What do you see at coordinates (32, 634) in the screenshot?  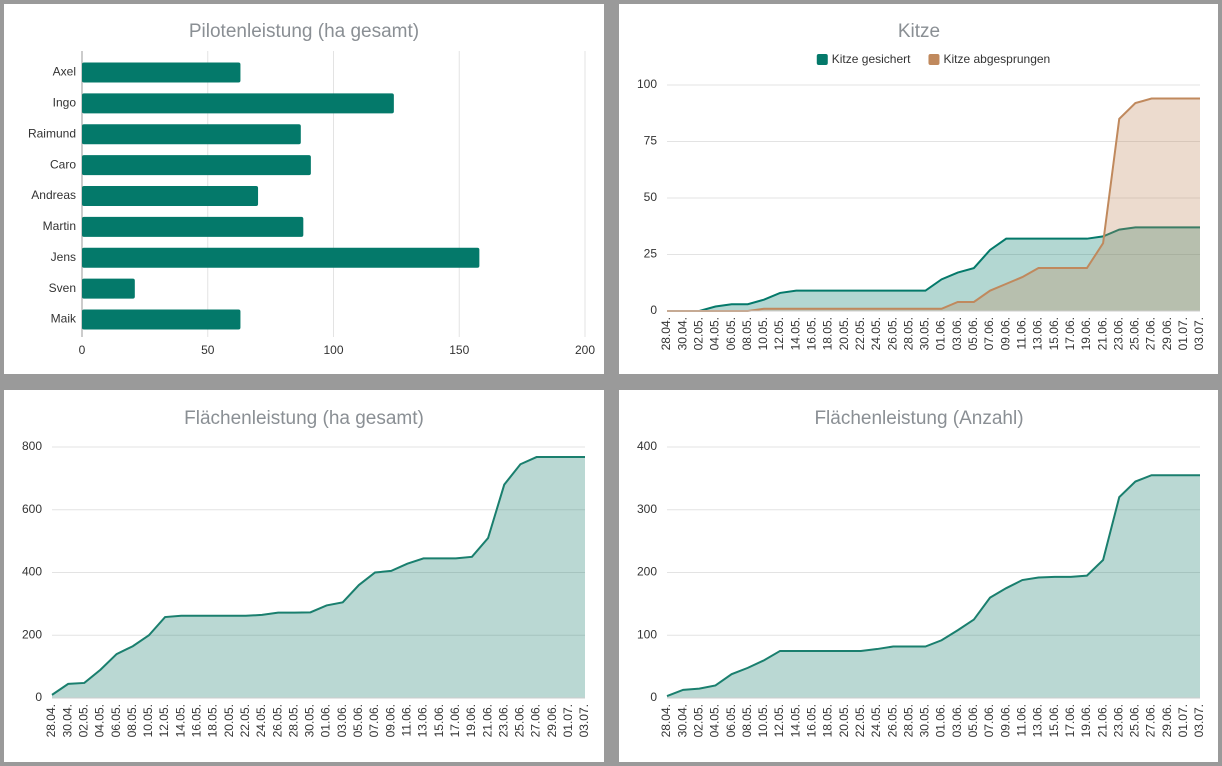 I see `y-tick-label: 200` at bounding box center [32, 634].